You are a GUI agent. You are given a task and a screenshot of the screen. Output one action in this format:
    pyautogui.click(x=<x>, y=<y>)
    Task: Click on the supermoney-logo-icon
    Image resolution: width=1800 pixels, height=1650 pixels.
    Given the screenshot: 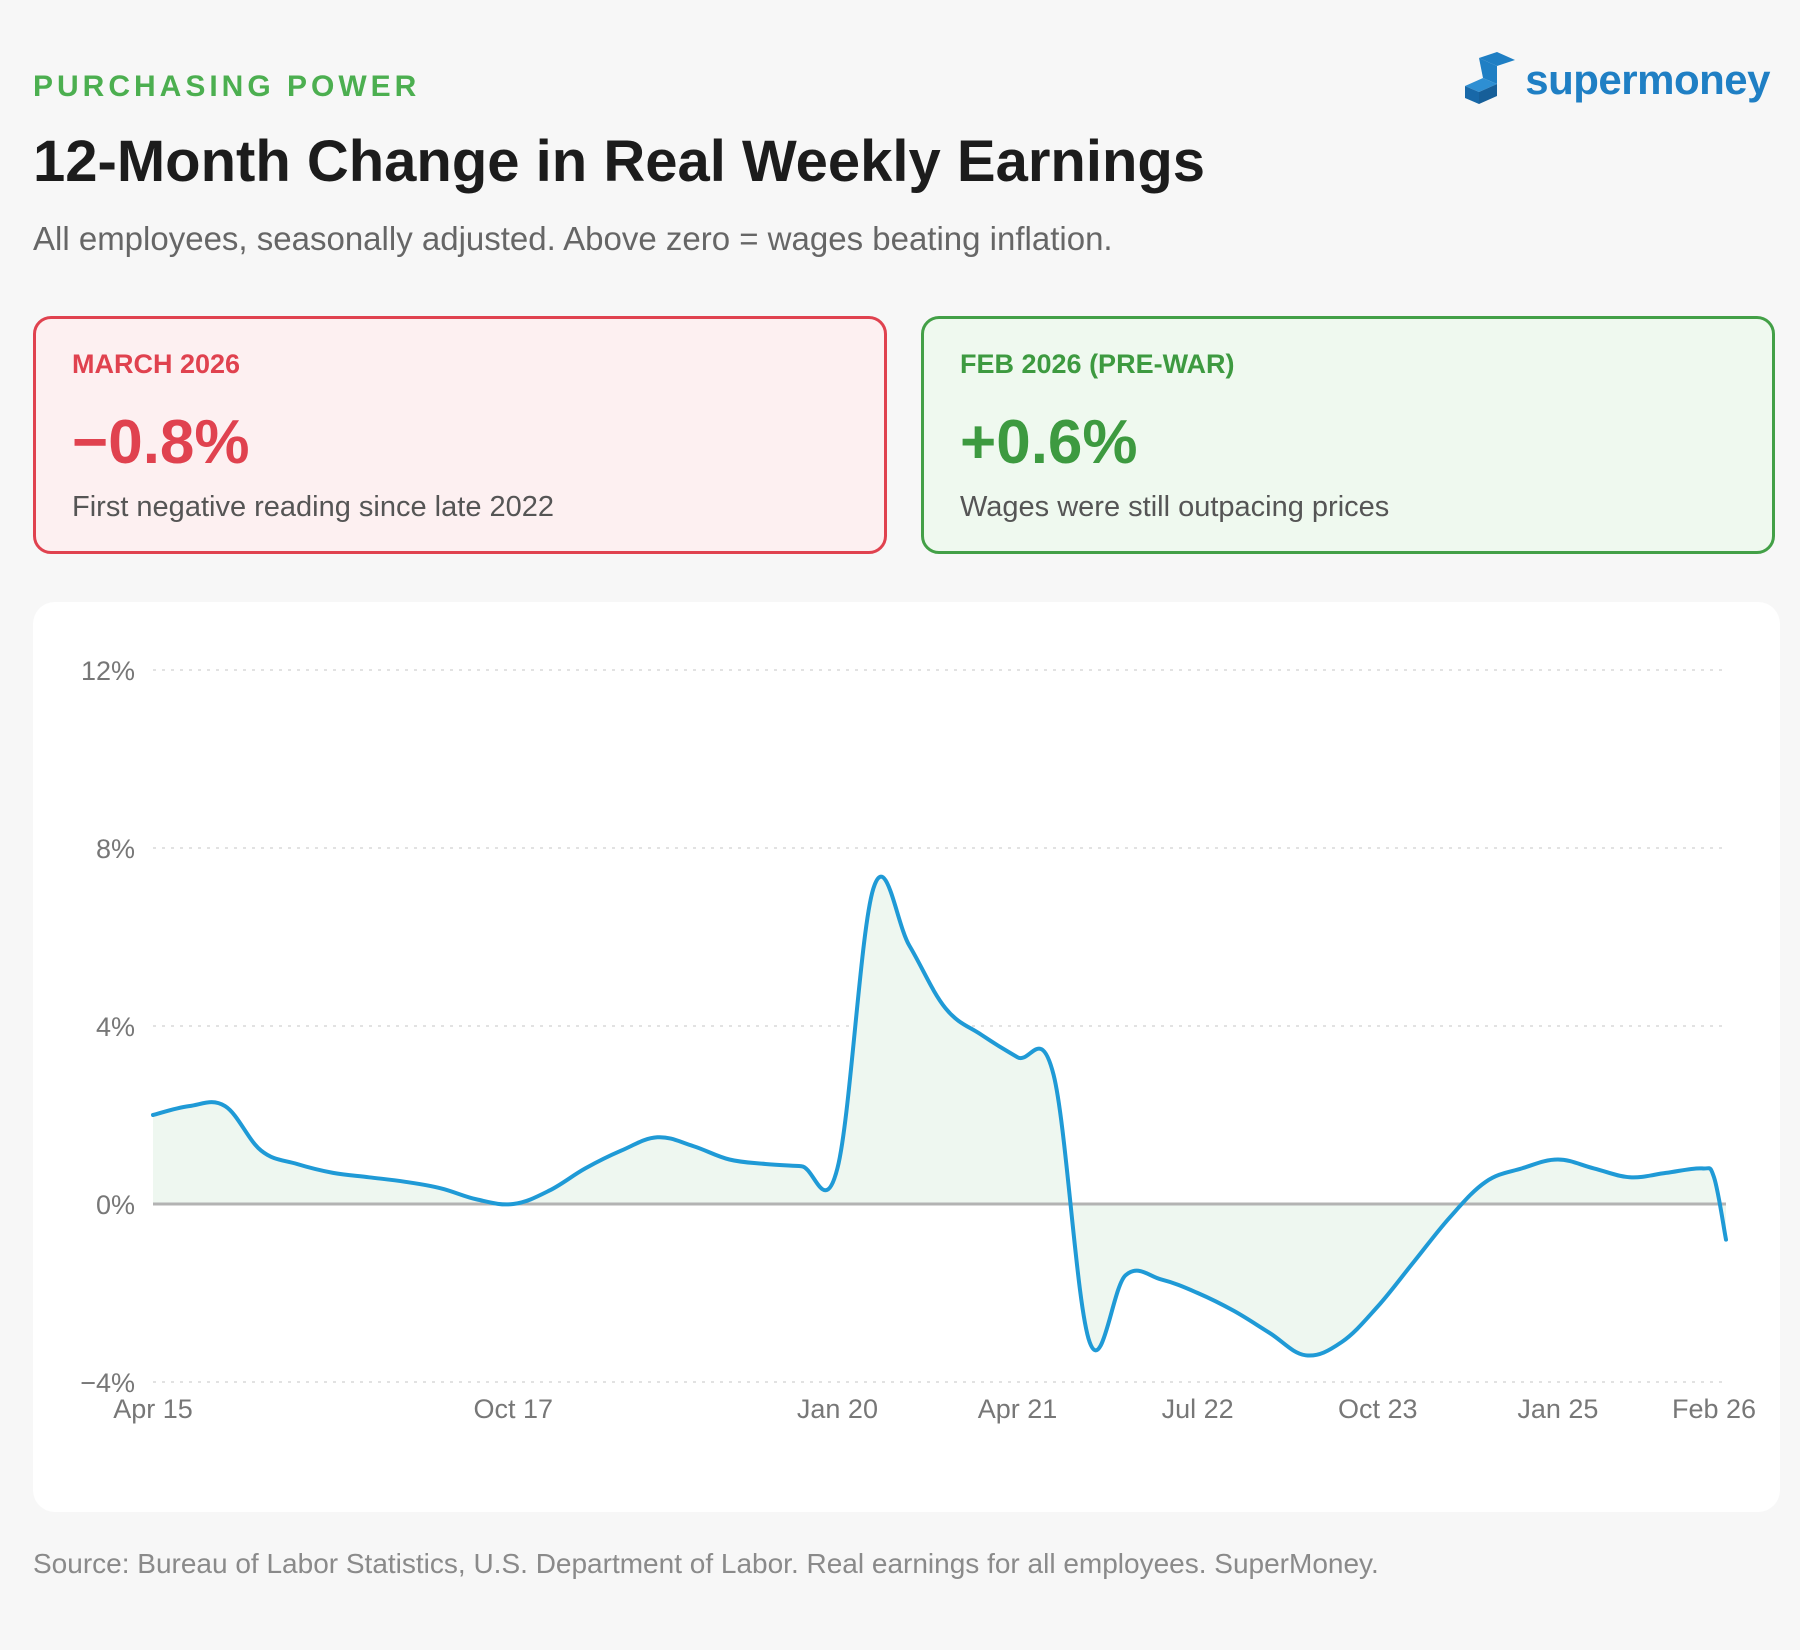 What is the action you would take?
    pyautogui.click(x=1490, y=78)
    